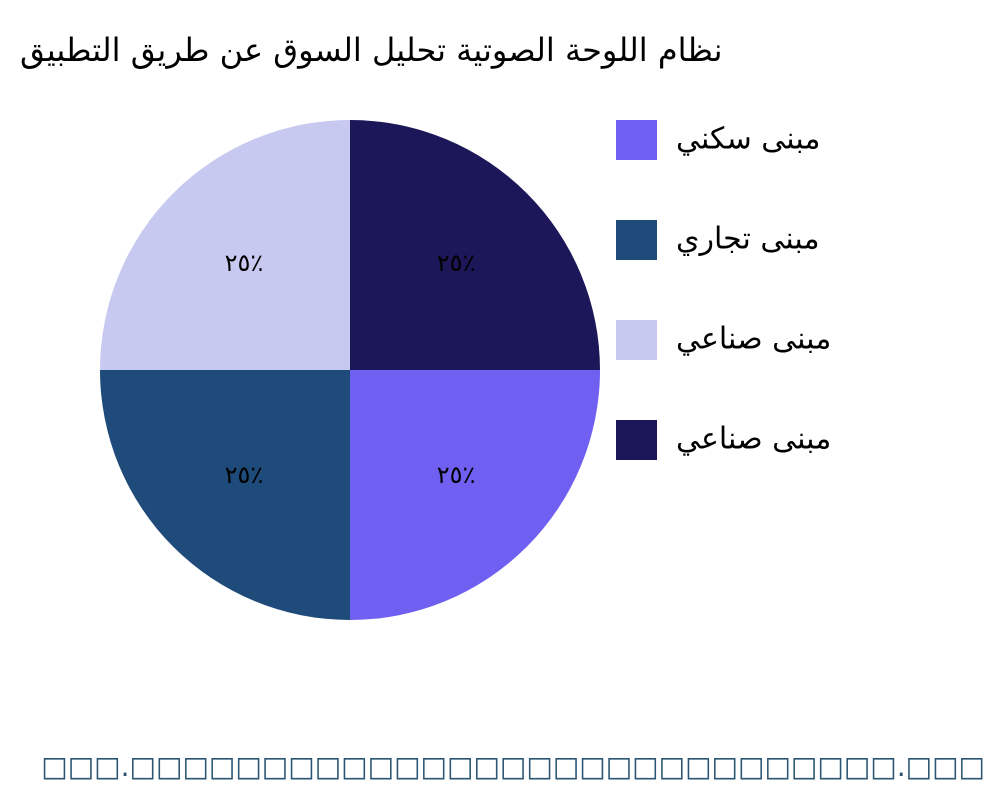 This screenshot has width=1000, height=800. What do you see at coordinates (748, 139) in the screenshot?
I see `legend-label: مبنى سكني` at bounding box center [748, 139].